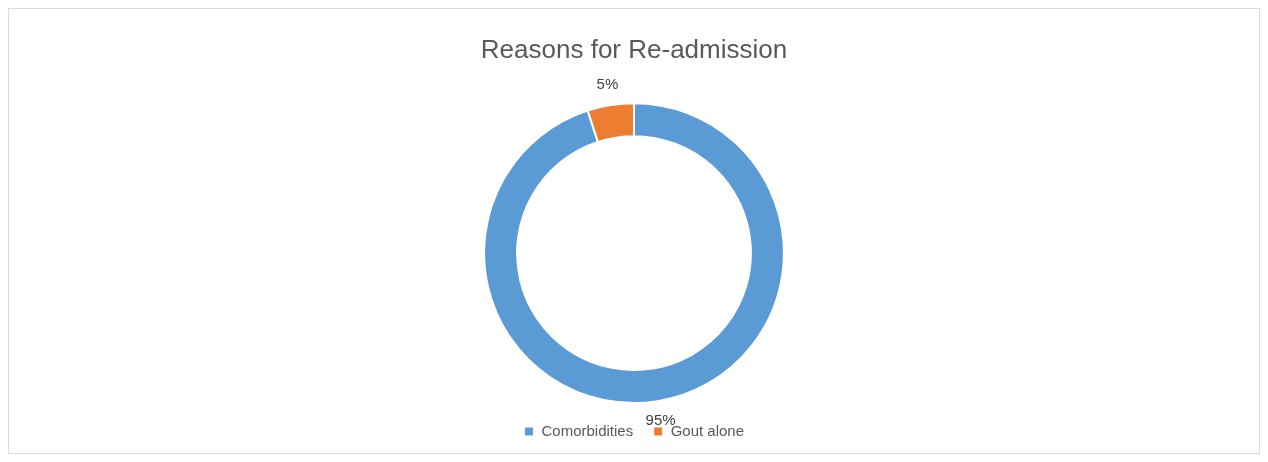  I want to click on data-label: 5%, so click(607, 84).